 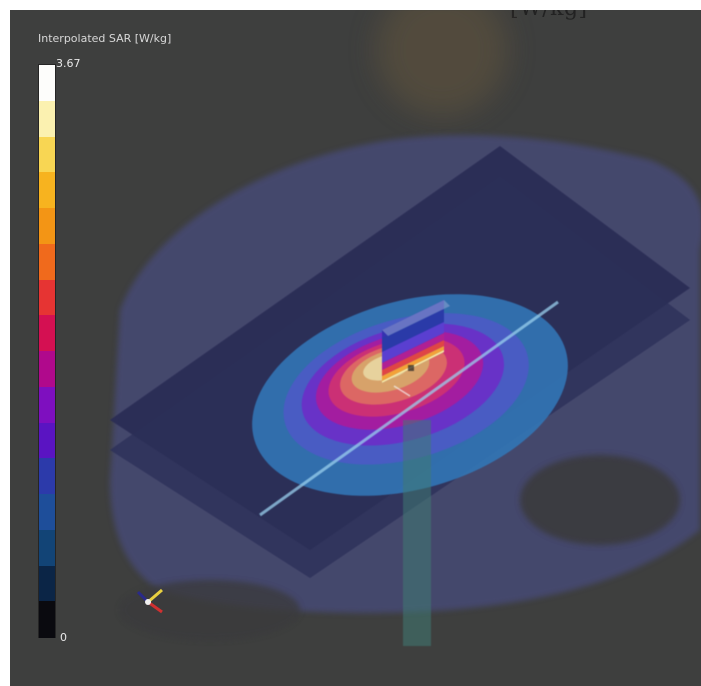 What do you see at coordinates (68, 63) in the screenshot?
I see `colorbar-max-label: 3.67` at bounding box center [68, 63].